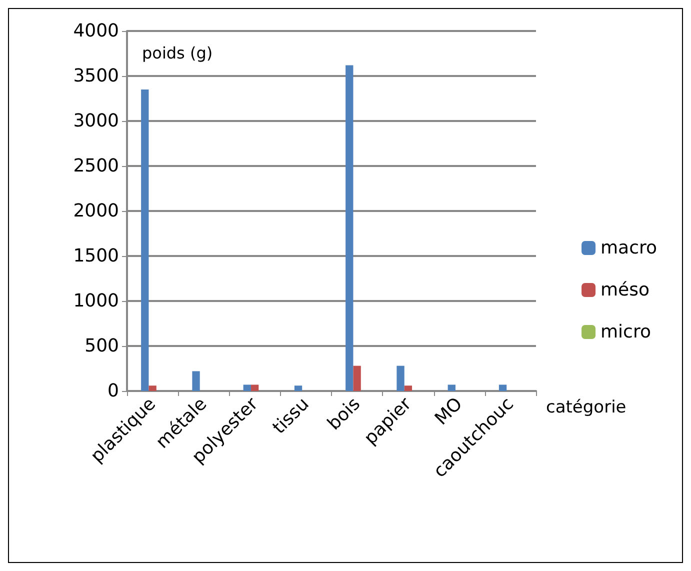 The width and height of the screenshot is (691, 571). I want to click on y-axis-title: poids (g), so click(177, 53).